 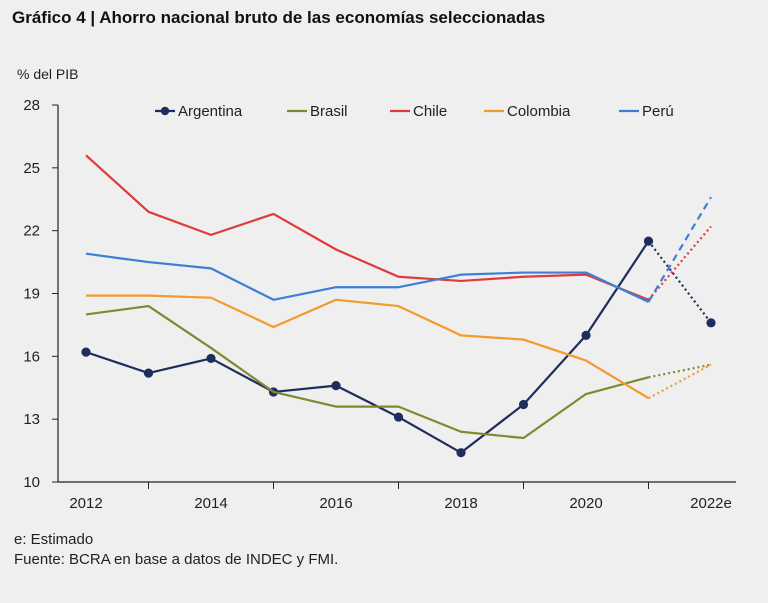 What do you see at coordinates (430, 111) in the screenshot?
I see `legend-label-chile: Chile` at bounding box center [430, 111].